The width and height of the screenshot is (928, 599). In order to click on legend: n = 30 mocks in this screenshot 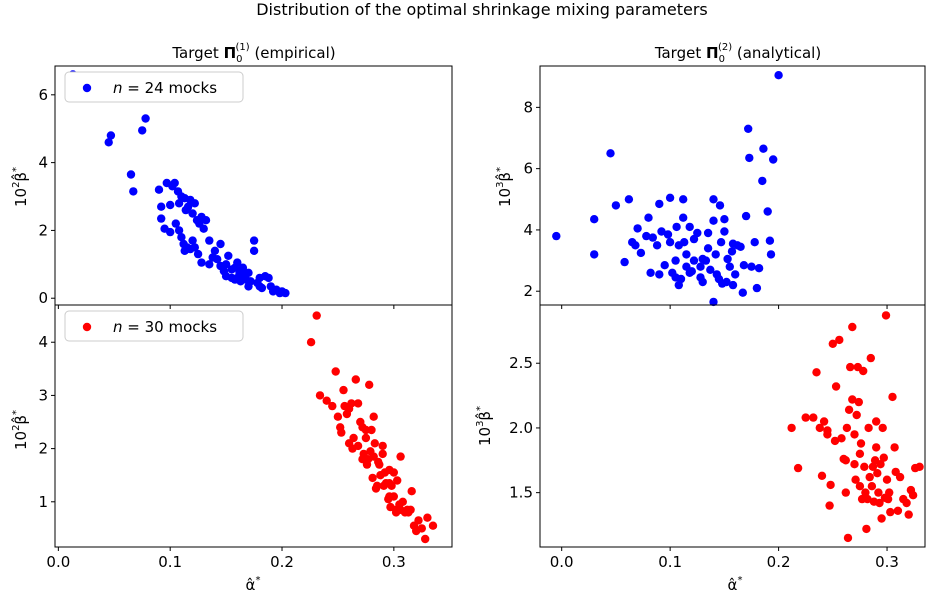, I will do `click(154, 326)`.